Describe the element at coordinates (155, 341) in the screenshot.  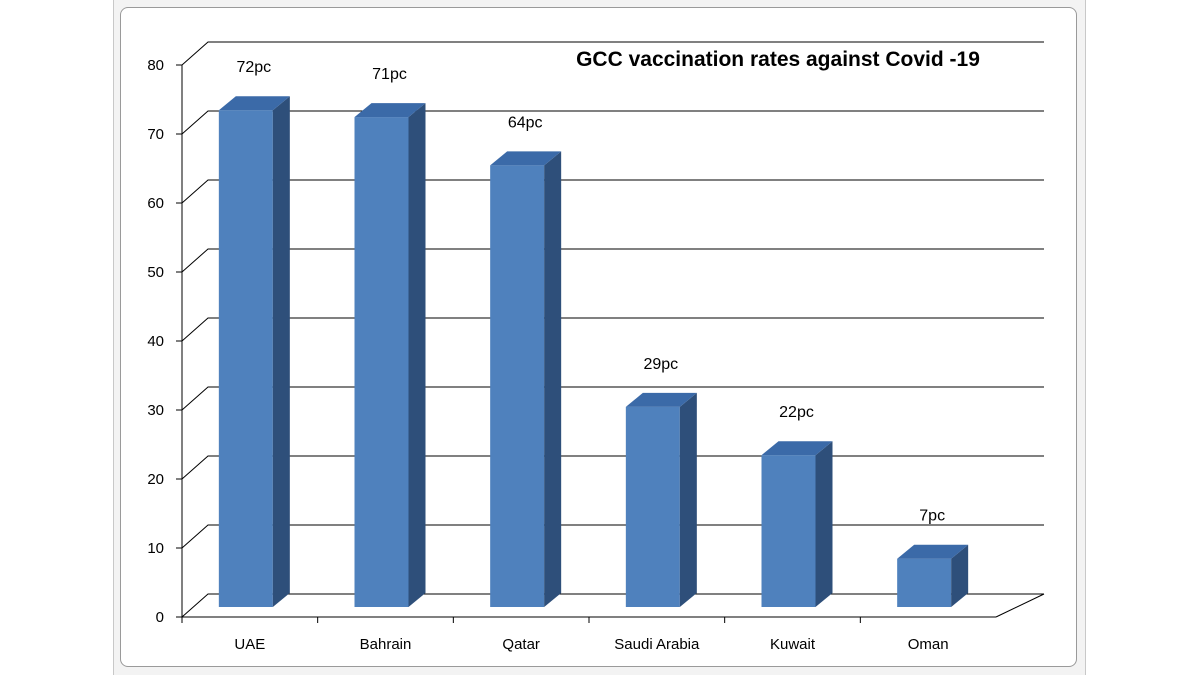
I see `y-tick-label: 40` at that location.